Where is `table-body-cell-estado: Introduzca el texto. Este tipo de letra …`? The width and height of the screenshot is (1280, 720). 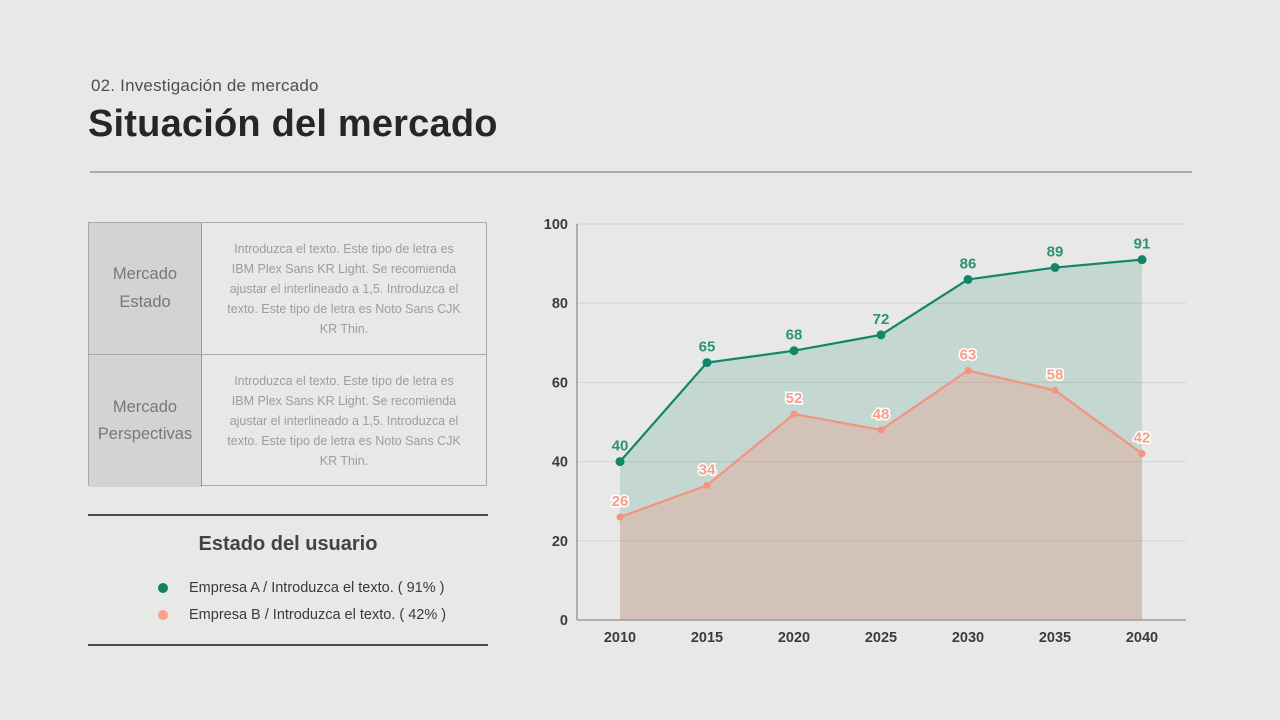 table-body-cell-estado: Introduzca el texto. Este tipo de letra … is located at coordinates (344, 289).